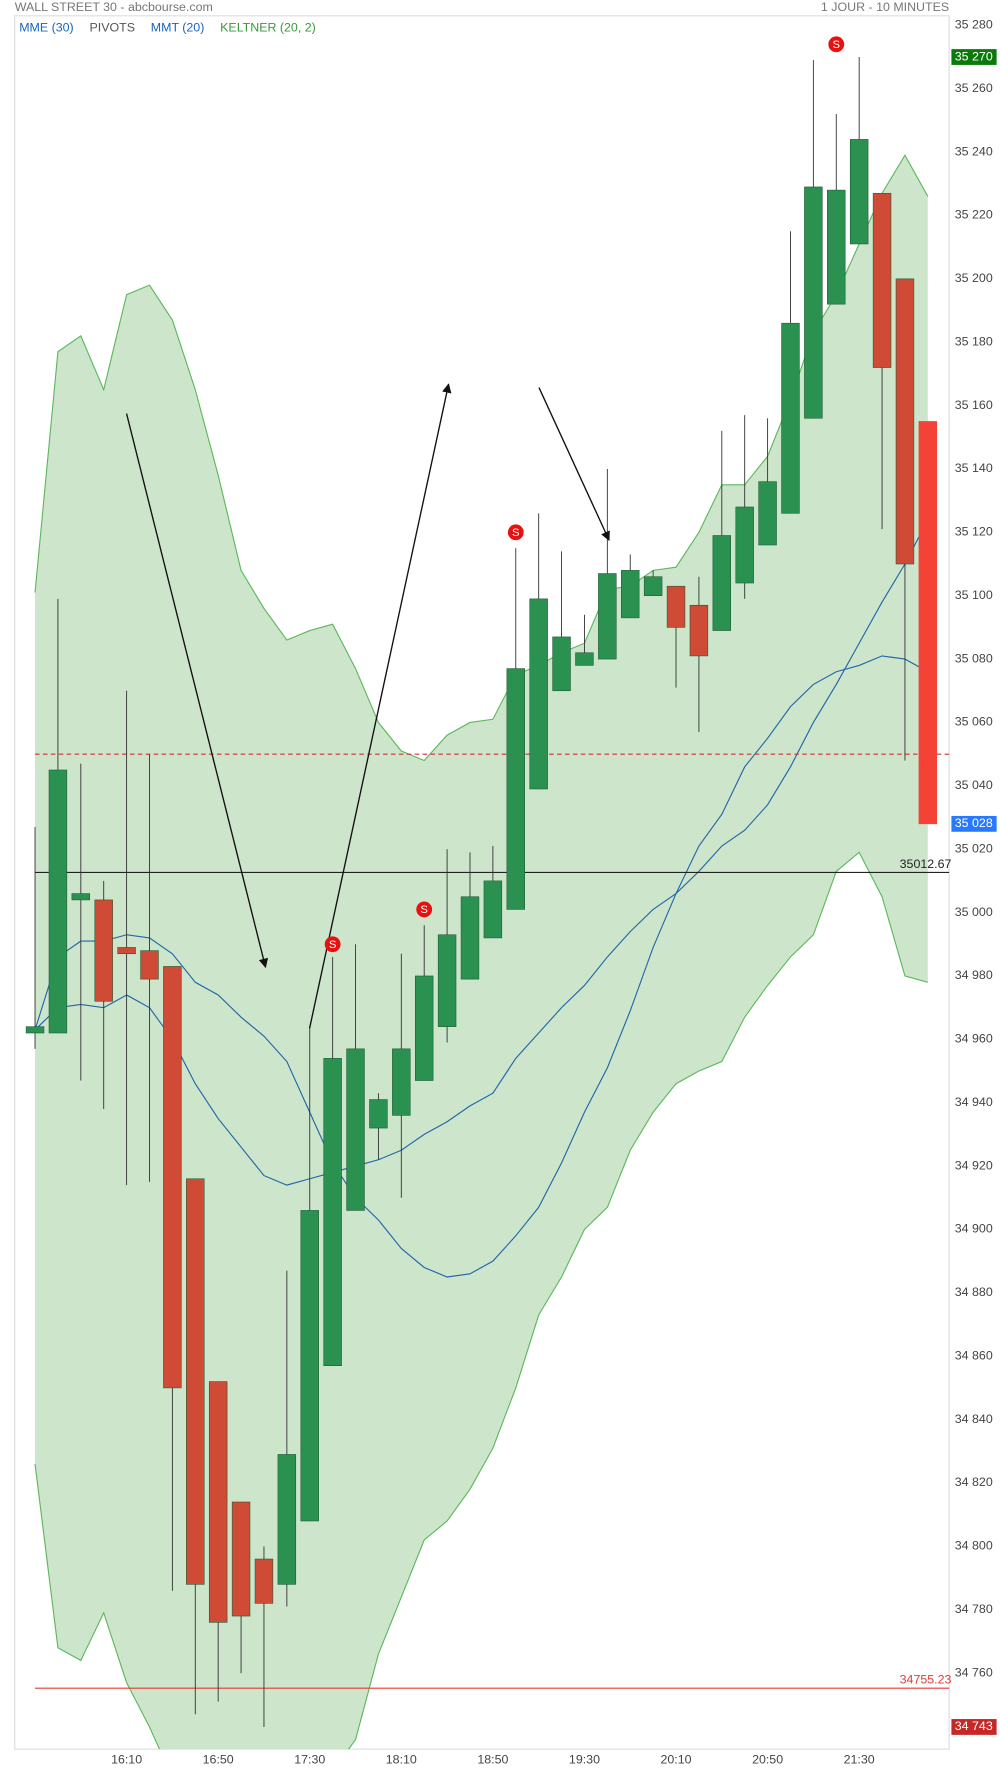 The width and height of the screenshot is (1000, 1774). I want to click on y-tick-label: 35 120, so click(974, 532).